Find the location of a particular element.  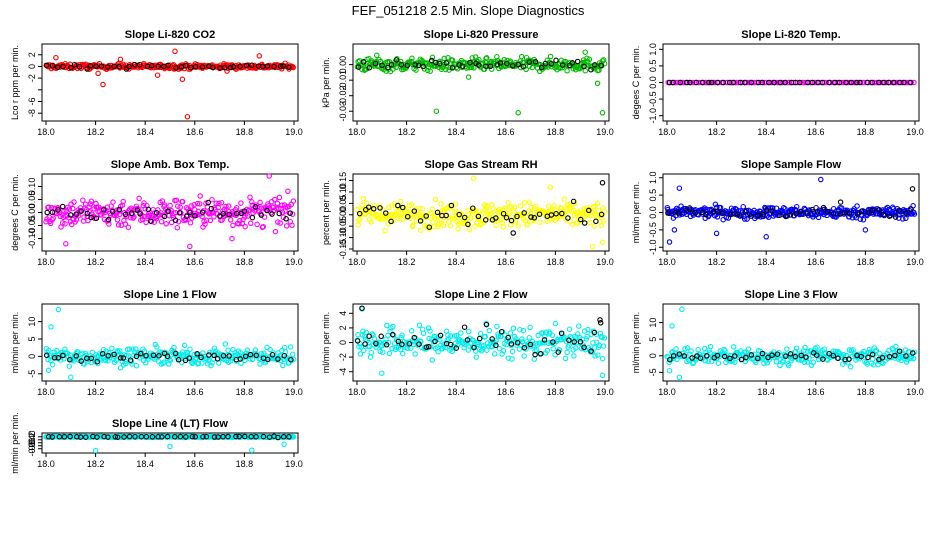

panel-title: Slope Amb. Box Temp. is located at coordinates (170, 165).